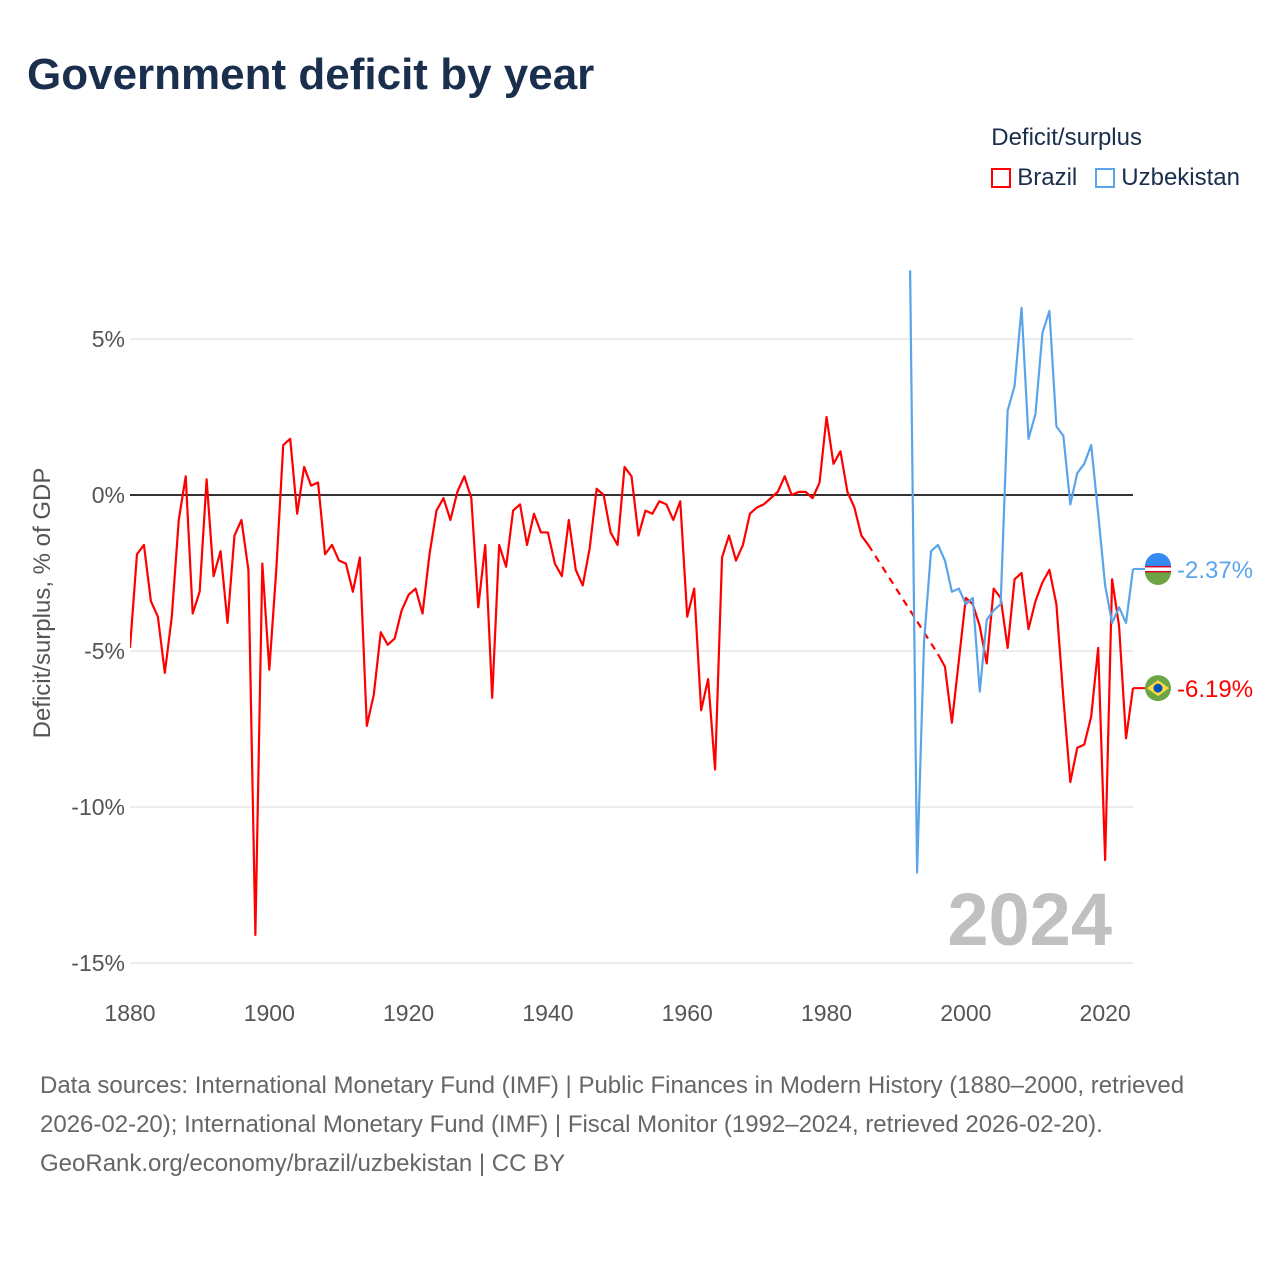 Image resolution: width=1280 pixels, height=1280 pixels. I want to click on chart-title: Government deficit by year, so click(311, 74).